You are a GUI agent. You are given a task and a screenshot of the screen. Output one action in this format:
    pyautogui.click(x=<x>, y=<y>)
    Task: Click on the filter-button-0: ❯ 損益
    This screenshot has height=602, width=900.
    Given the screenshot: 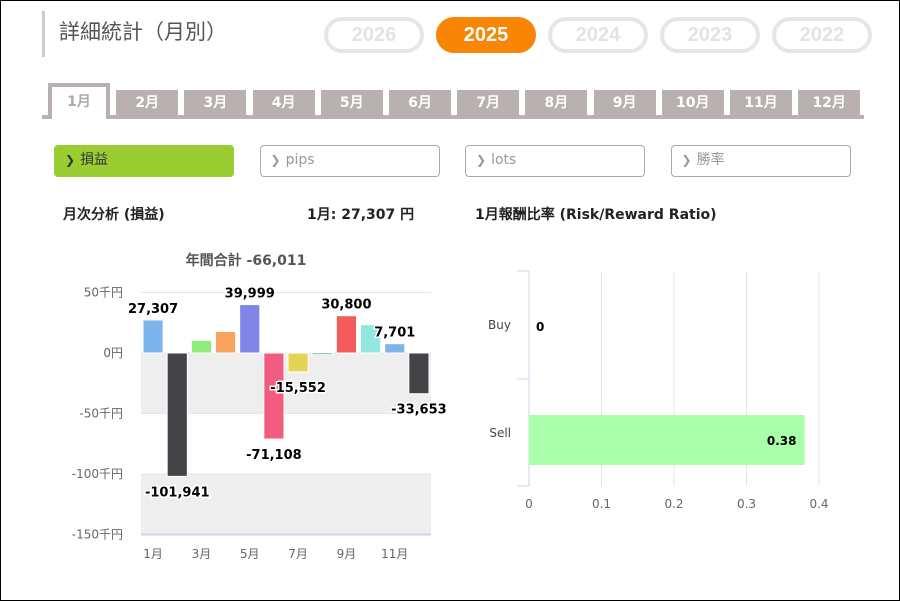 What is the action you would take?
    pyautogui.click(x=144, y=161)
    